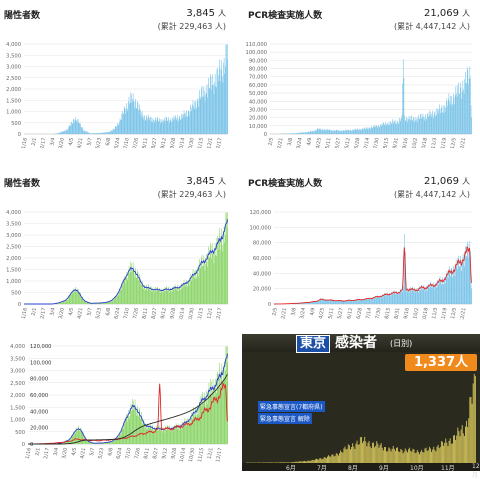 This screenshot has width=480, height=479. I want to click on x-tick-label: 6/24, so click(118, 142).